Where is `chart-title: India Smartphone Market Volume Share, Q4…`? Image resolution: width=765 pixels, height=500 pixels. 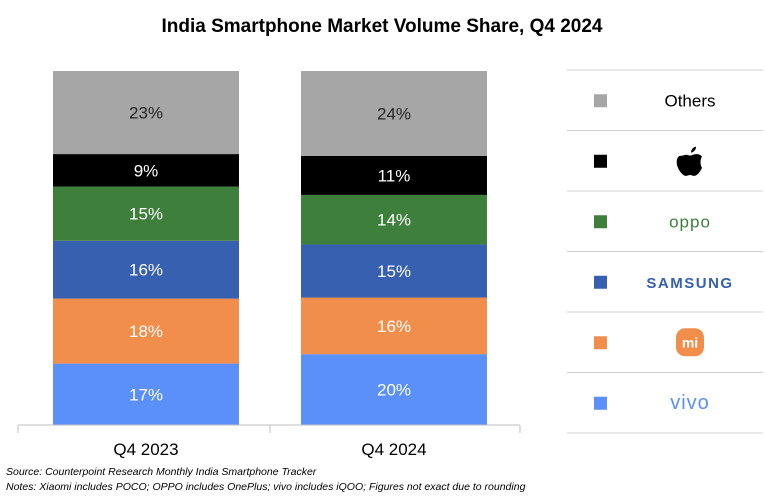
chart-title: India Smartphone Market Volume Share, Q4… is located at coordinates (381, 26).